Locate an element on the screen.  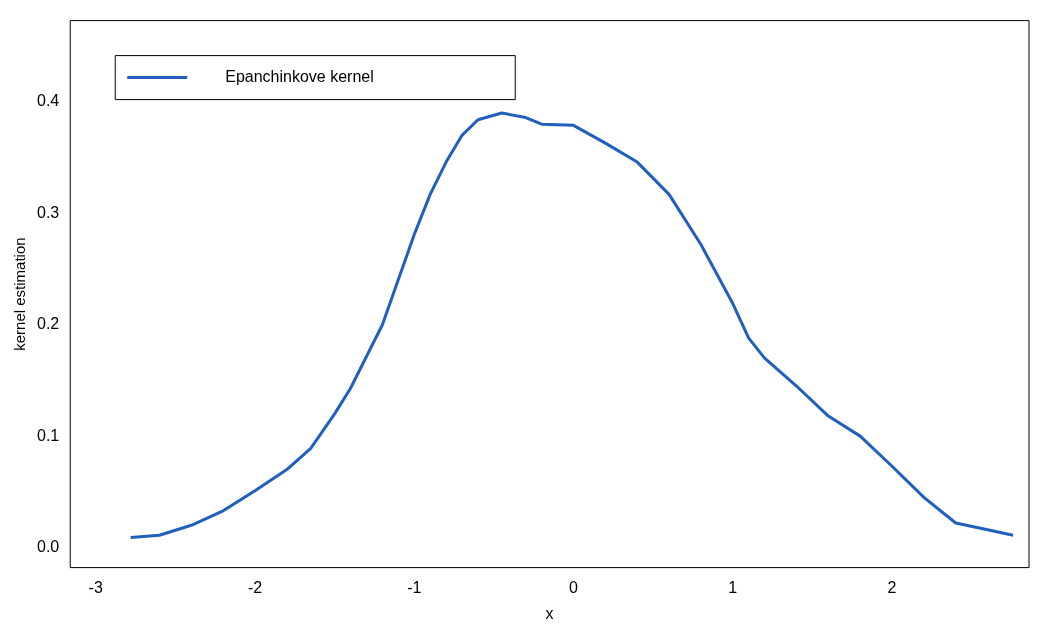
x-tick-label: 1 is located at coordinates (733, 587).